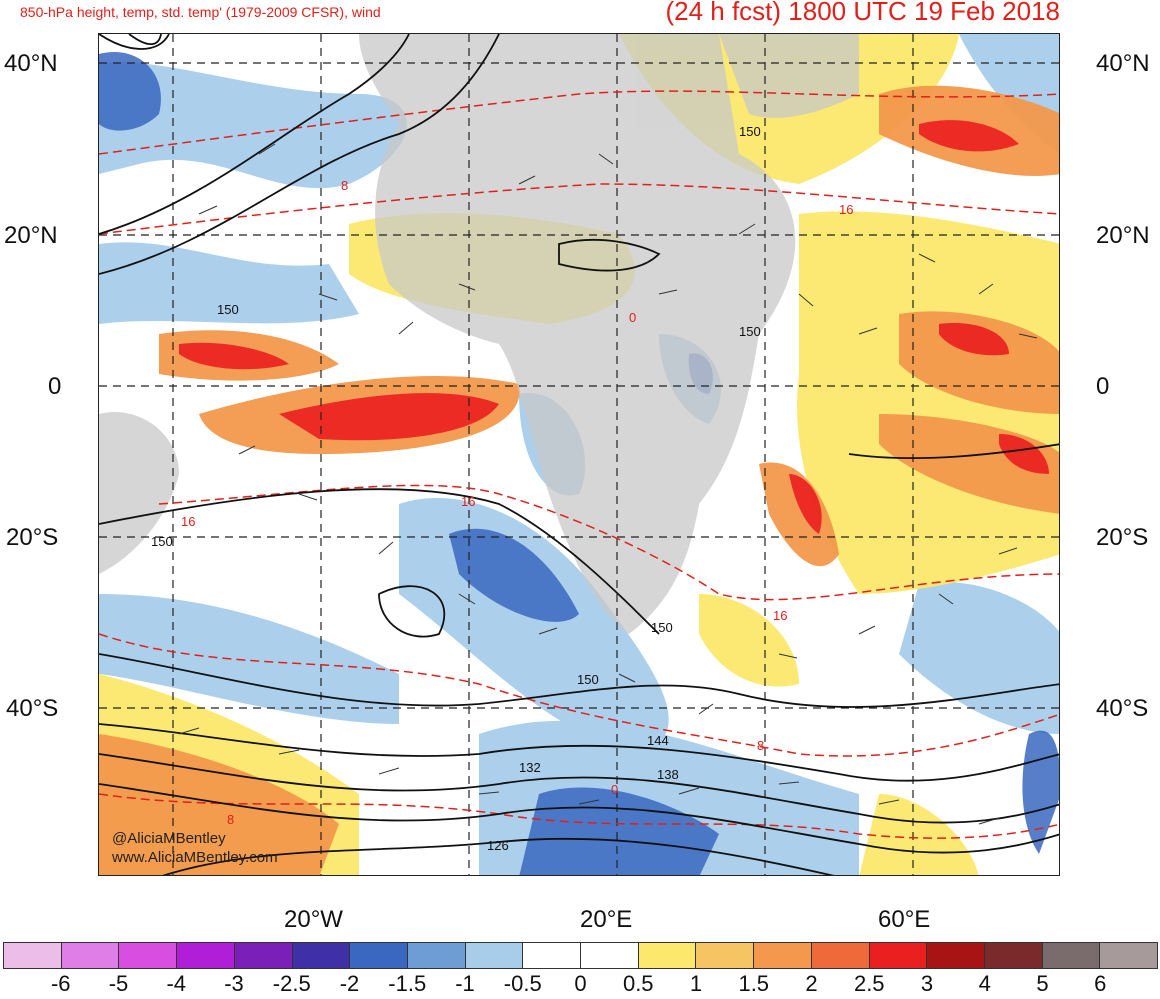 The image size is (1160, 999). I want to click on lat-label-left: 20°N, so click(31, 235).